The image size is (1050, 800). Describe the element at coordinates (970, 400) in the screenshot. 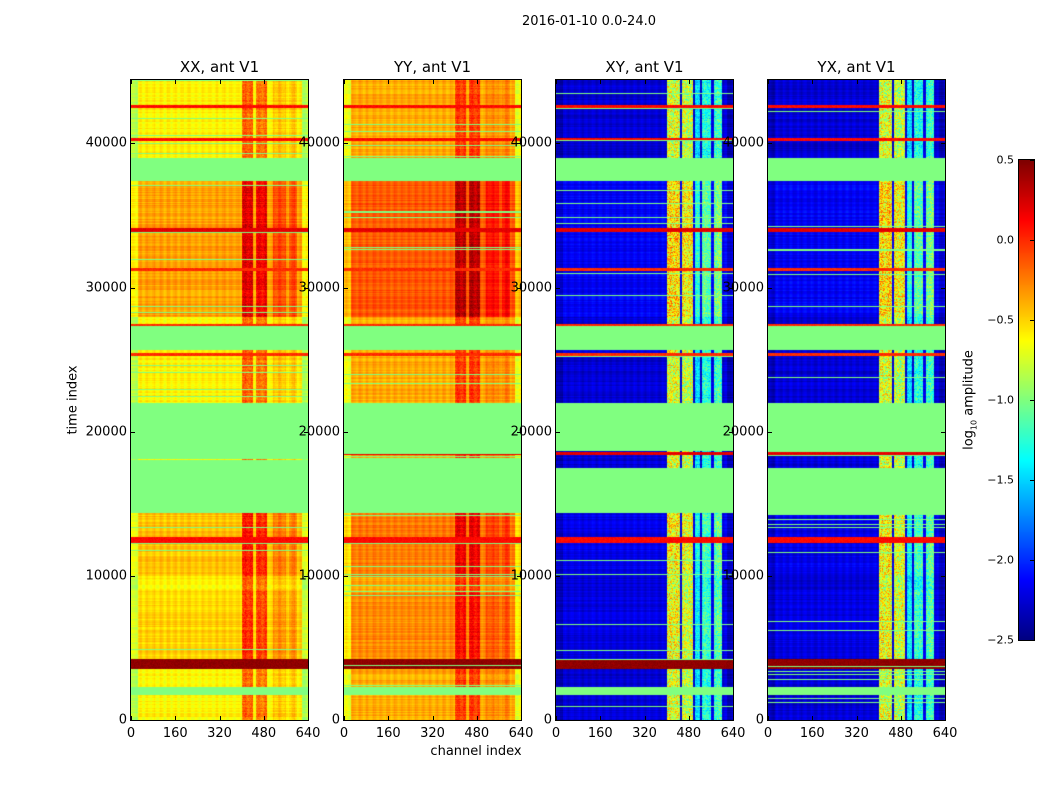

I see `colorbar-label: log10 amplitude` at that location.